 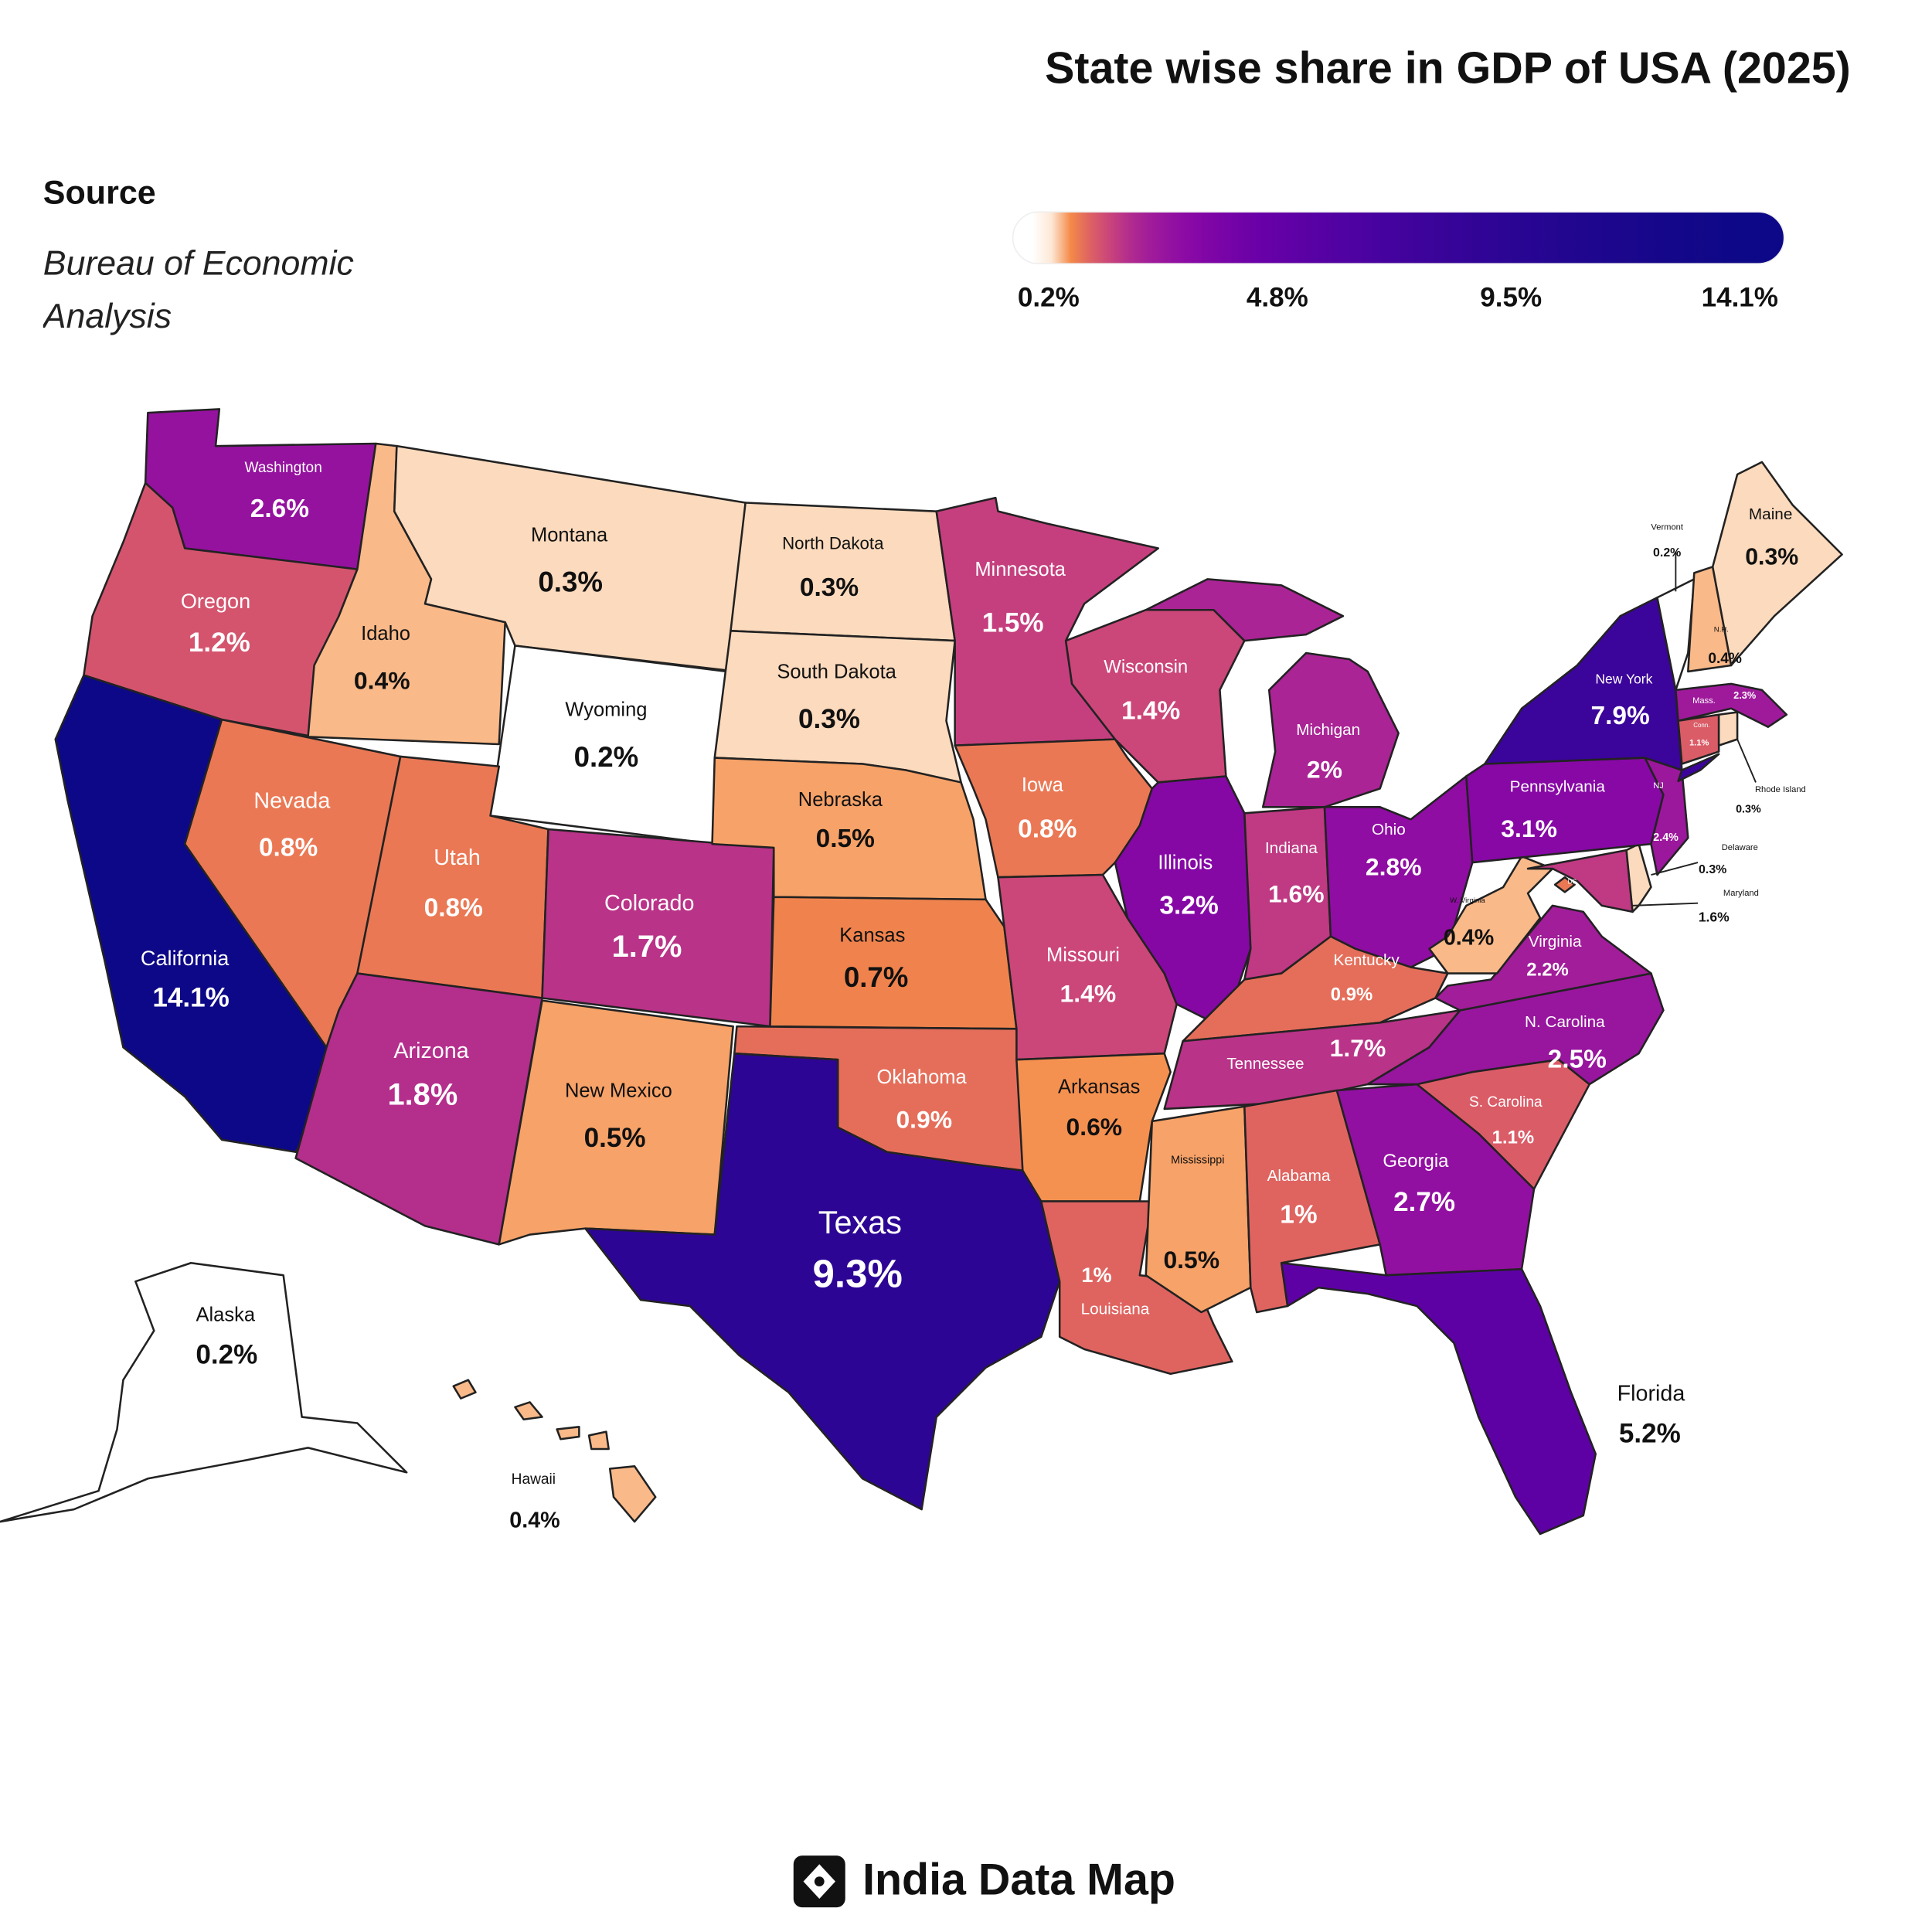 I want to click on value-label: 3.2%, so click(x=1189, y=906).